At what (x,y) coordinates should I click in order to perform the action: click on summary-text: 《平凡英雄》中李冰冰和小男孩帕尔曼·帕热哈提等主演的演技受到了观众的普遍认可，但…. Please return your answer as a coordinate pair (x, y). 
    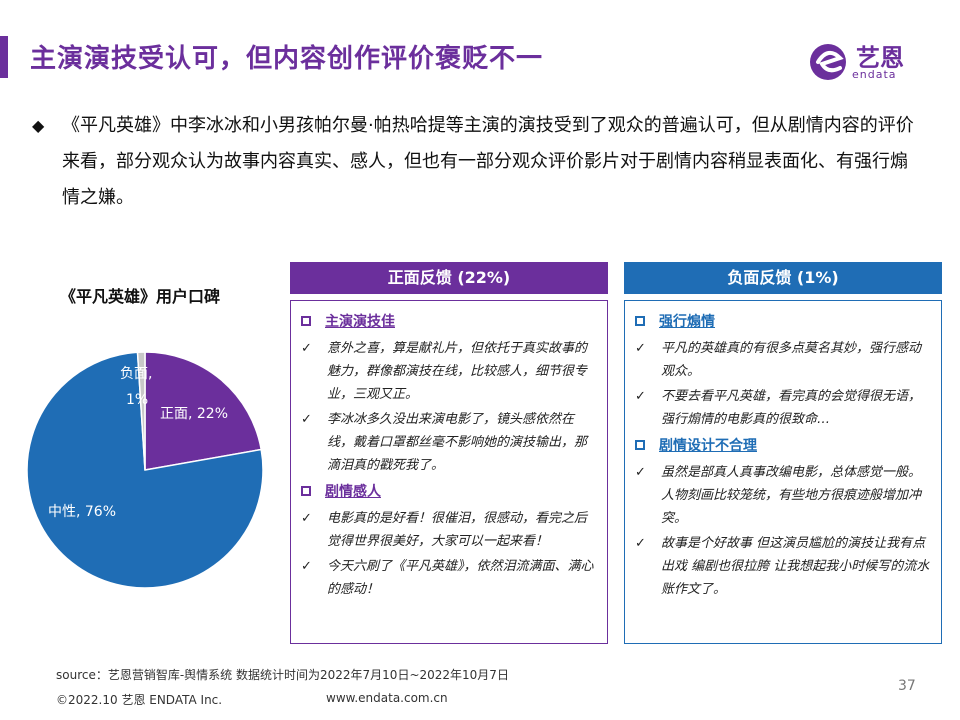
    Looking at the image, I should click on (488, 161).